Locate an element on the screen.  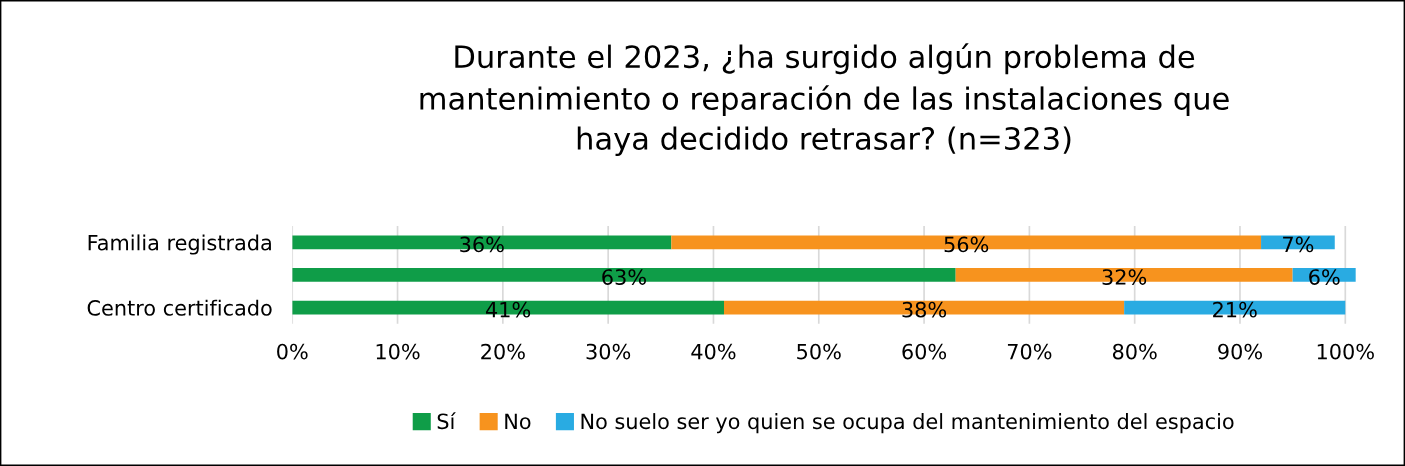
data-label: 56% is located at coordinates (966, 244).